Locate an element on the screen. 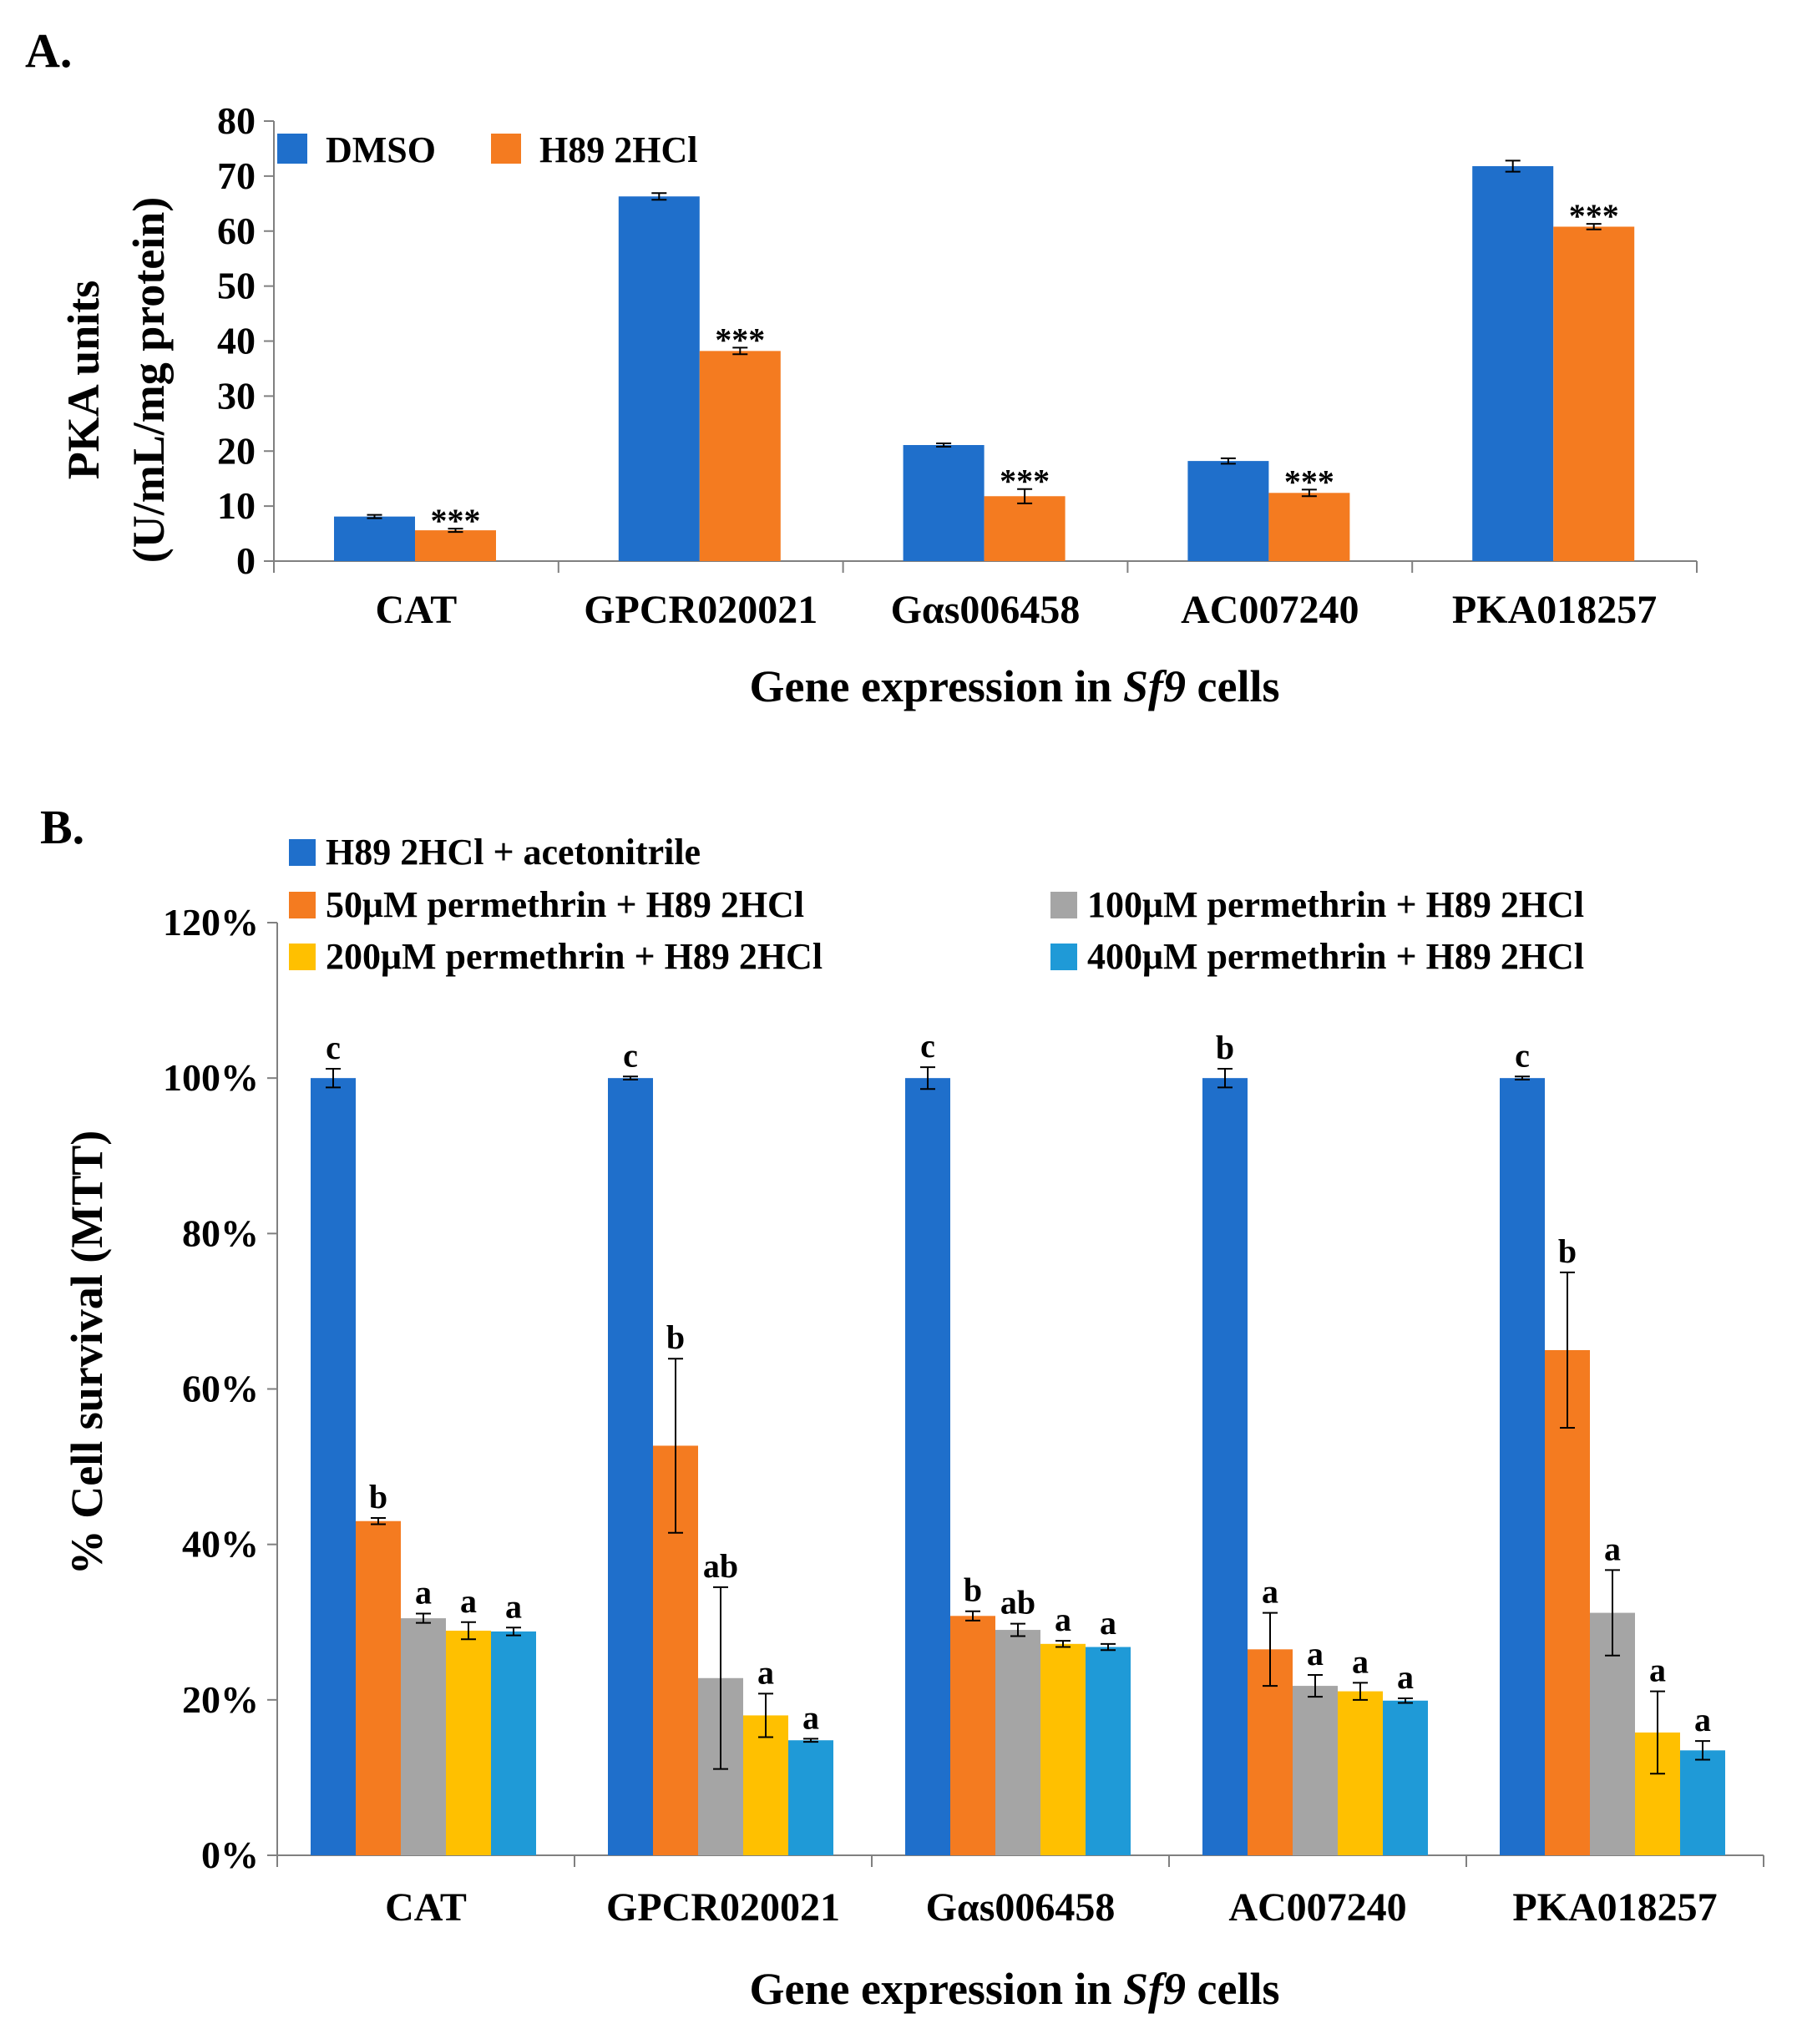 The width and height of the screenshot is (1797, 2044). panel-b-category-label: PKA018257 is located at coordinates (1614, 1907).